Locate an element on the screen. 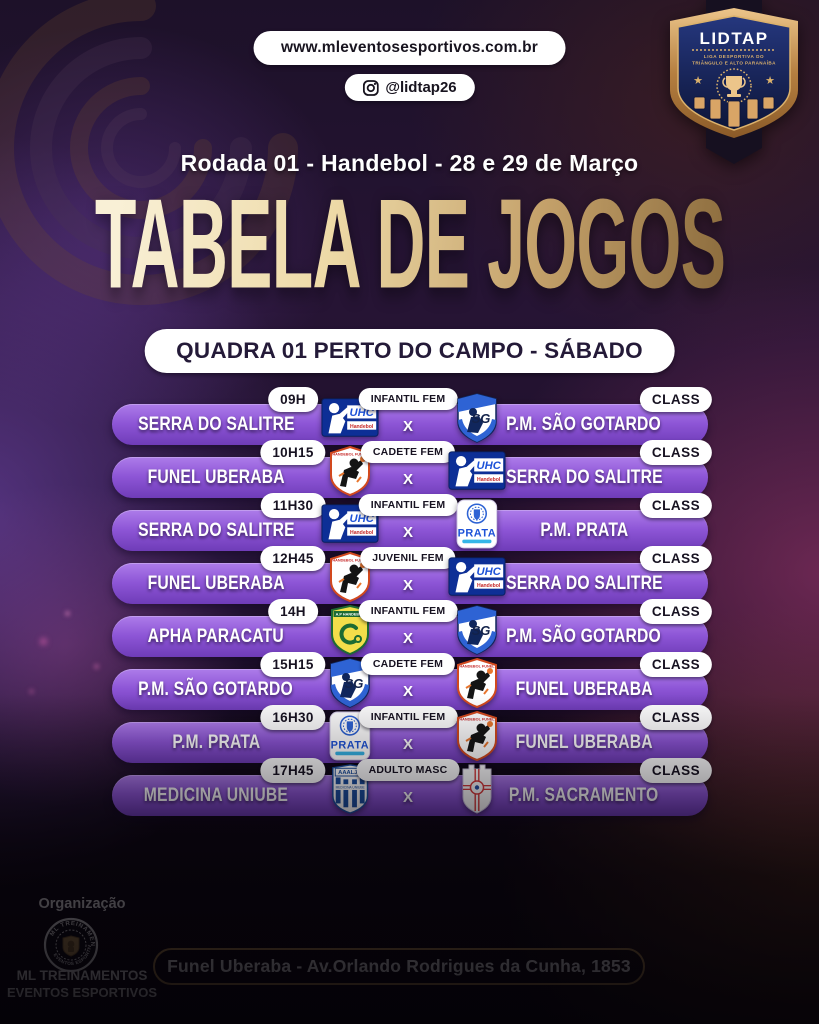 Image resolution: width=819 pixels, height=1024 pixels. instagram-icon is located at coordinates (370, 87).